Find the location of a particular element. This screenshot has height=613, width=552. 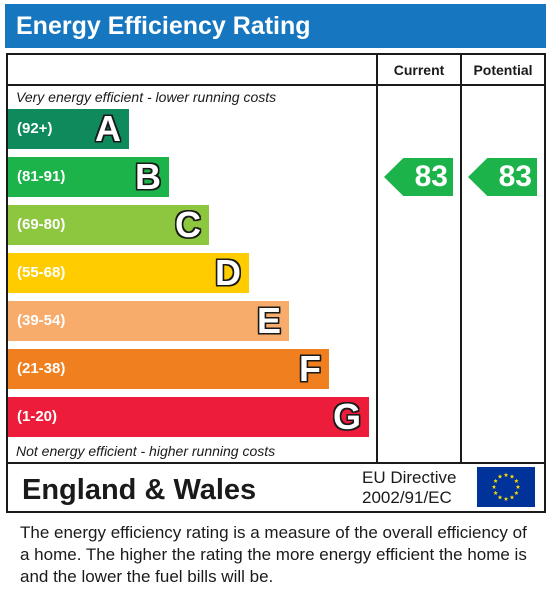

eu-flag-icon is located at coordinates (506, 487).